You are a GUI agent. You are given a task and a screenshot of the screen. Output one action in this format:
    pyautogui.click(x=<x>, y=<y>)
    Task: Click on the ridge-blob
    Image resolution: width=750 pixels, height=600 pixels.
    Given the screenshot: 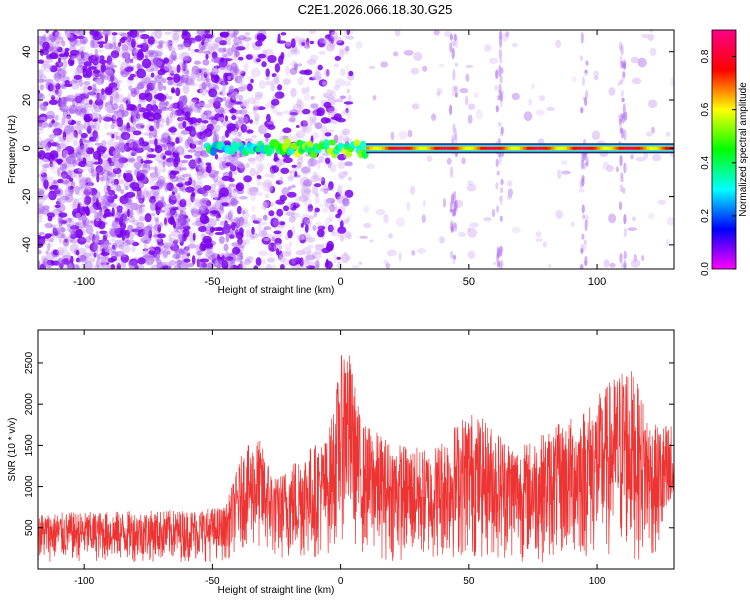 What is the action you would take?
    pyautogui.click(x=310, y=144)
    